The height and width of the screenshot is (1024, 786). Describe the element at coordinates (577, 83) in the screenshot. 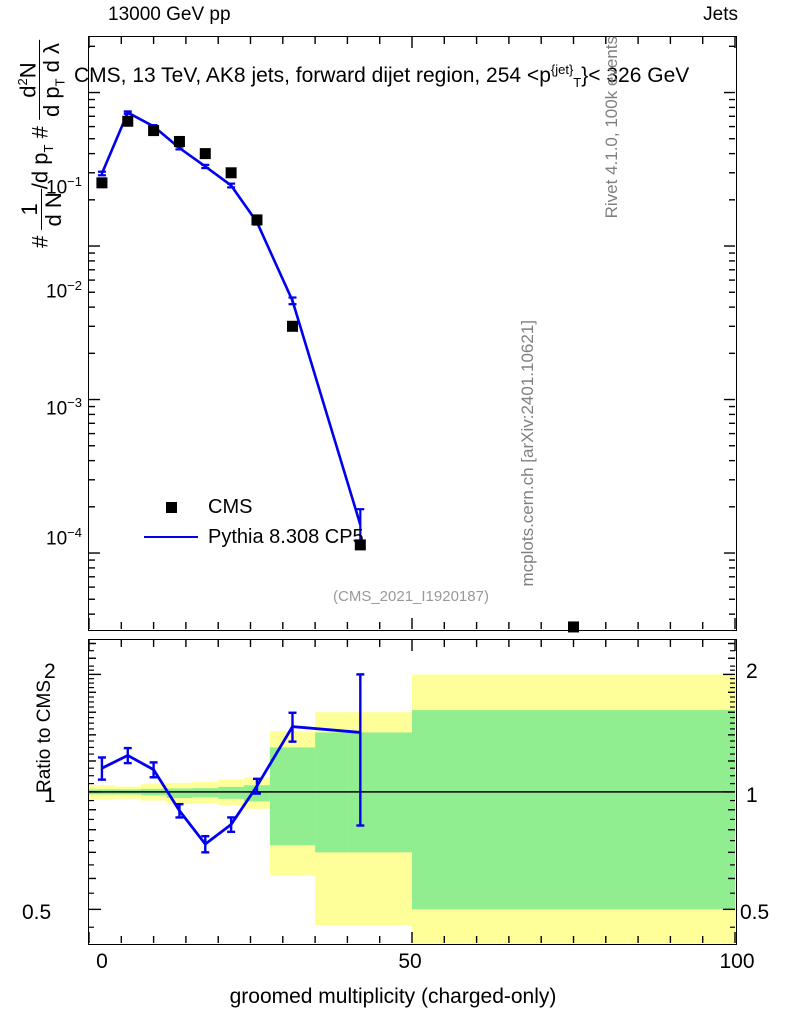

I see `plot-title-sub: T` at that location.